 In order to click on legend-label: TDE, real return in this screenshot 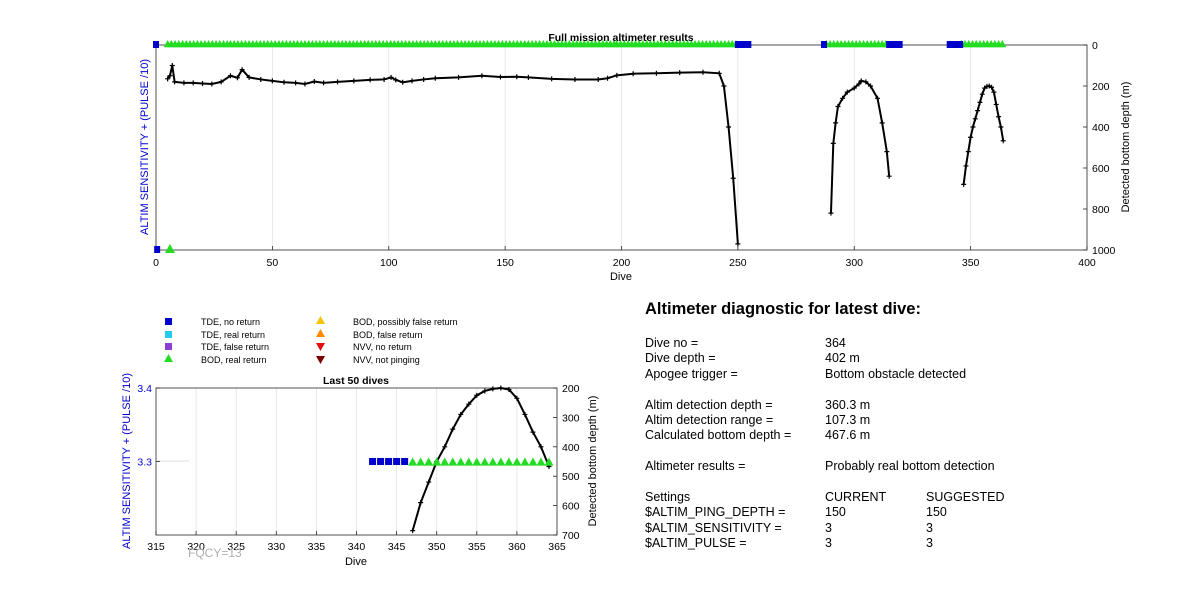, I will do `click(233, 335)`.